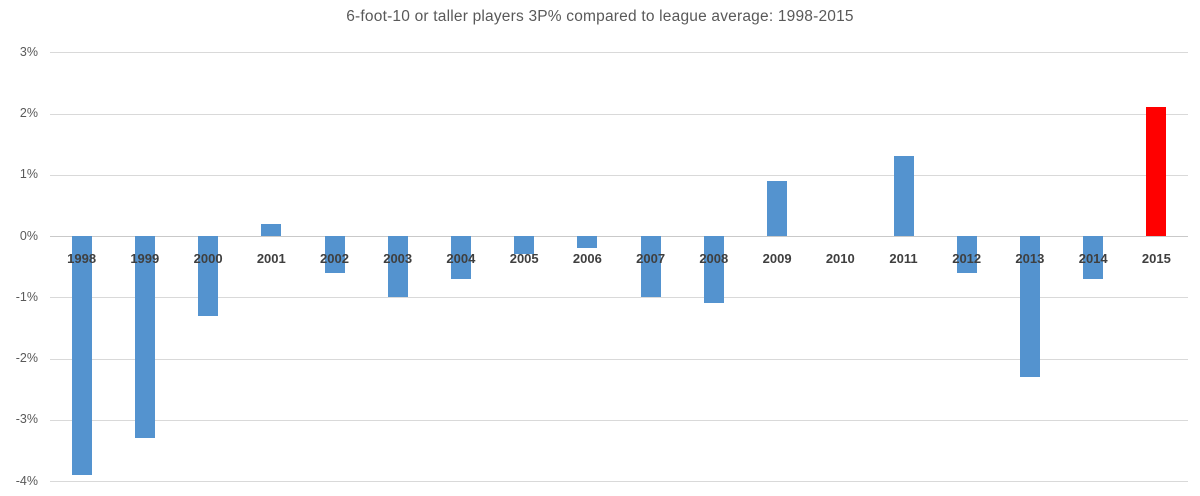 This screenshot has height=496, width=1200. What do you see at coordinates (1156, 171) in the screenshot?
I see `bar-2015` at bounding box center [1156, 171].